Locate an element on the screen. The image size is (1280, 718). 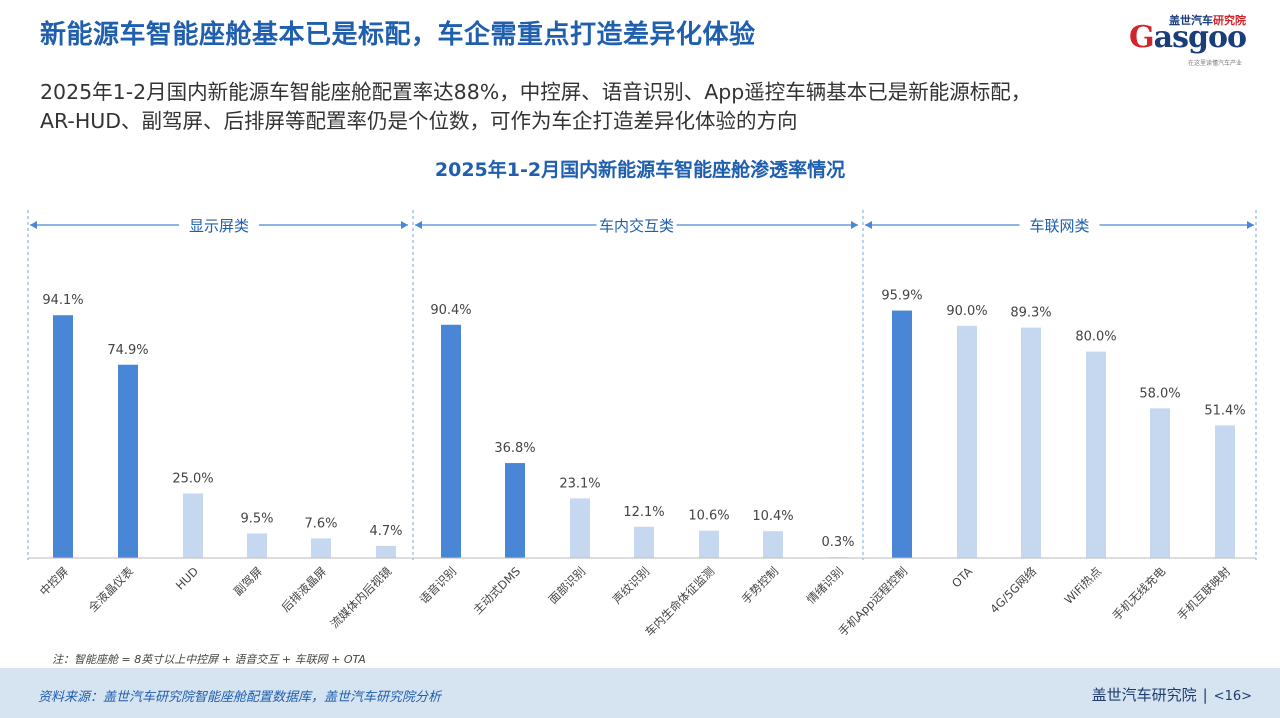
data-label: 80.0% is located at coordinates (1095, 337).